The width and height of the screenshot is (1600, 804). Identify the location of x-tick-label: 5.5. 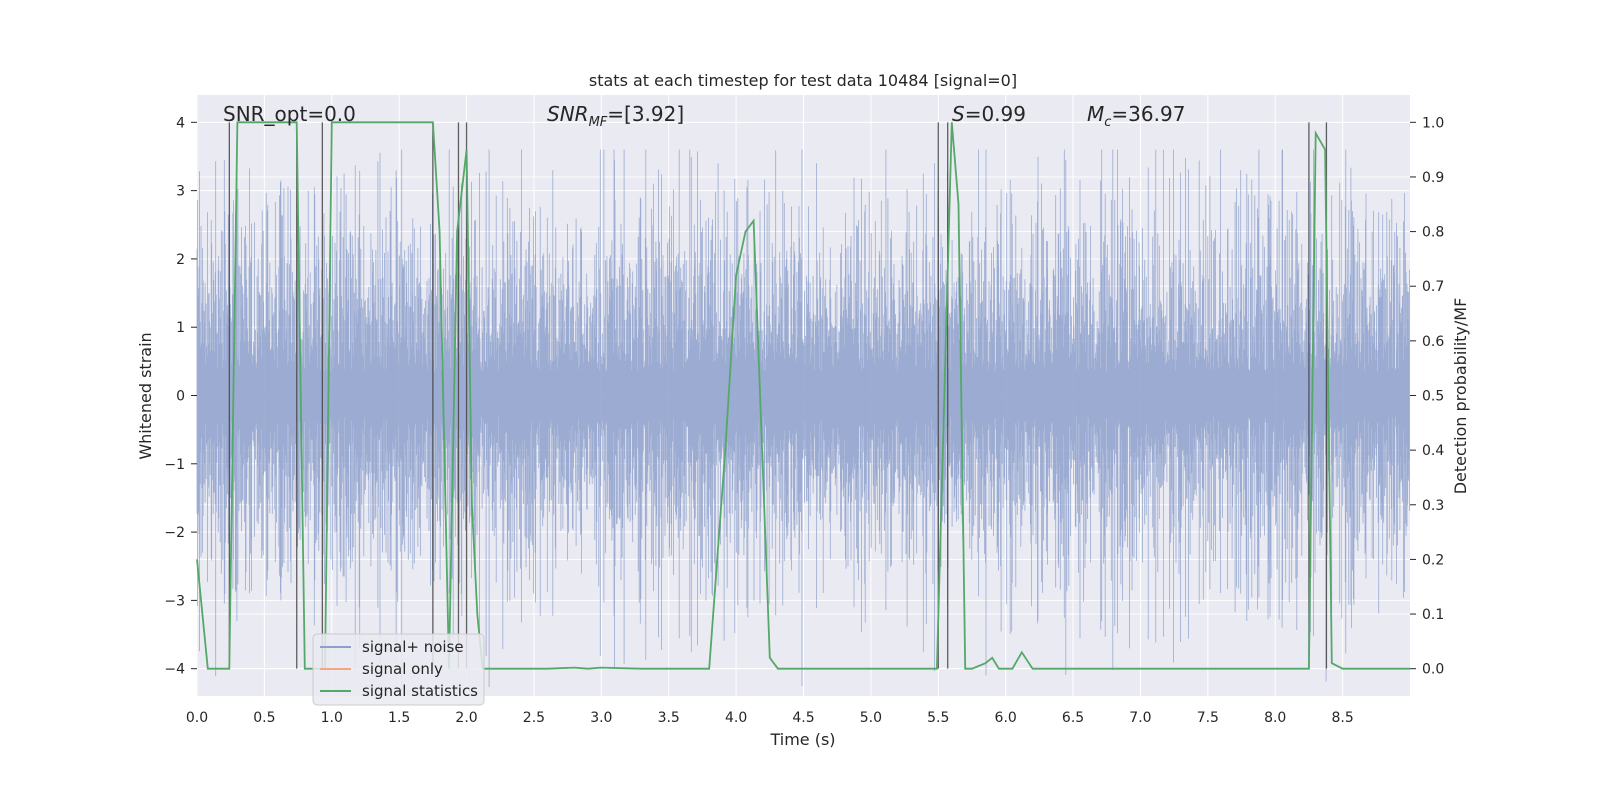
(938, 718).